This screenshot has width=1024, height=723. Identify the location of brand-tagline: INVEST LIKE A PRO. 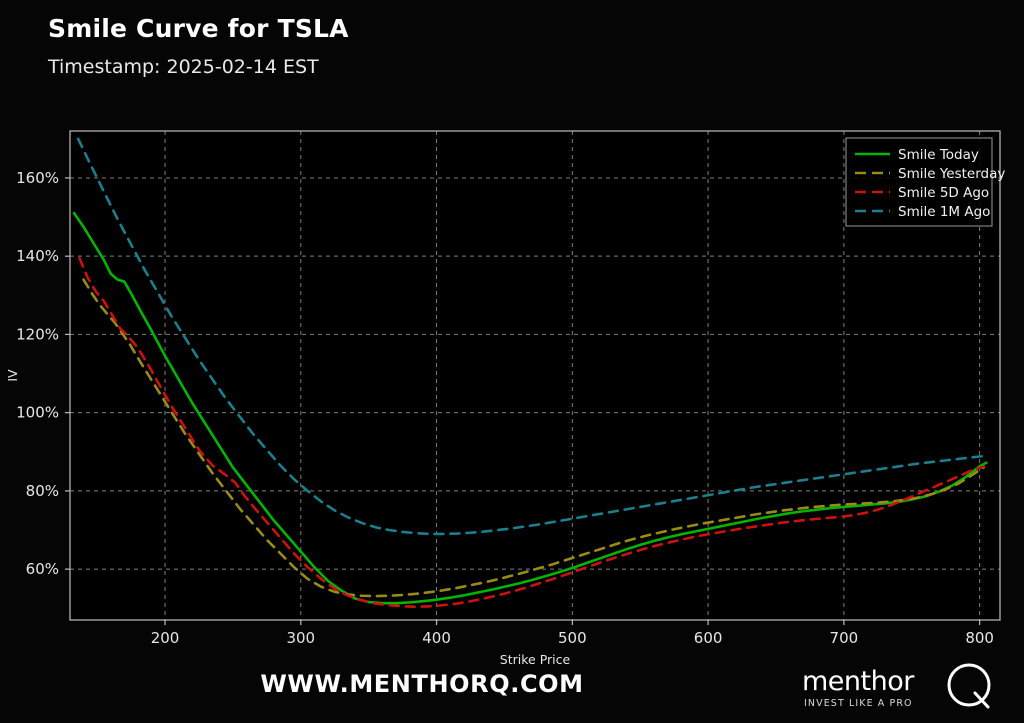
(858, 703).